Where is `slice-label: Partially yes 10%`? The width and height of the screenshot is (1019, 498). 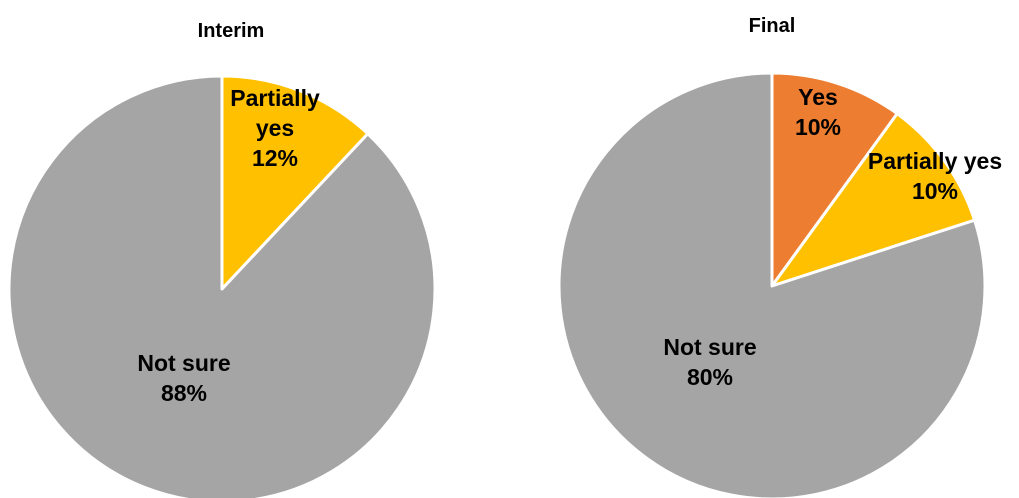 slice-label: Partially yes 10% is located at coordinates (935, 176).